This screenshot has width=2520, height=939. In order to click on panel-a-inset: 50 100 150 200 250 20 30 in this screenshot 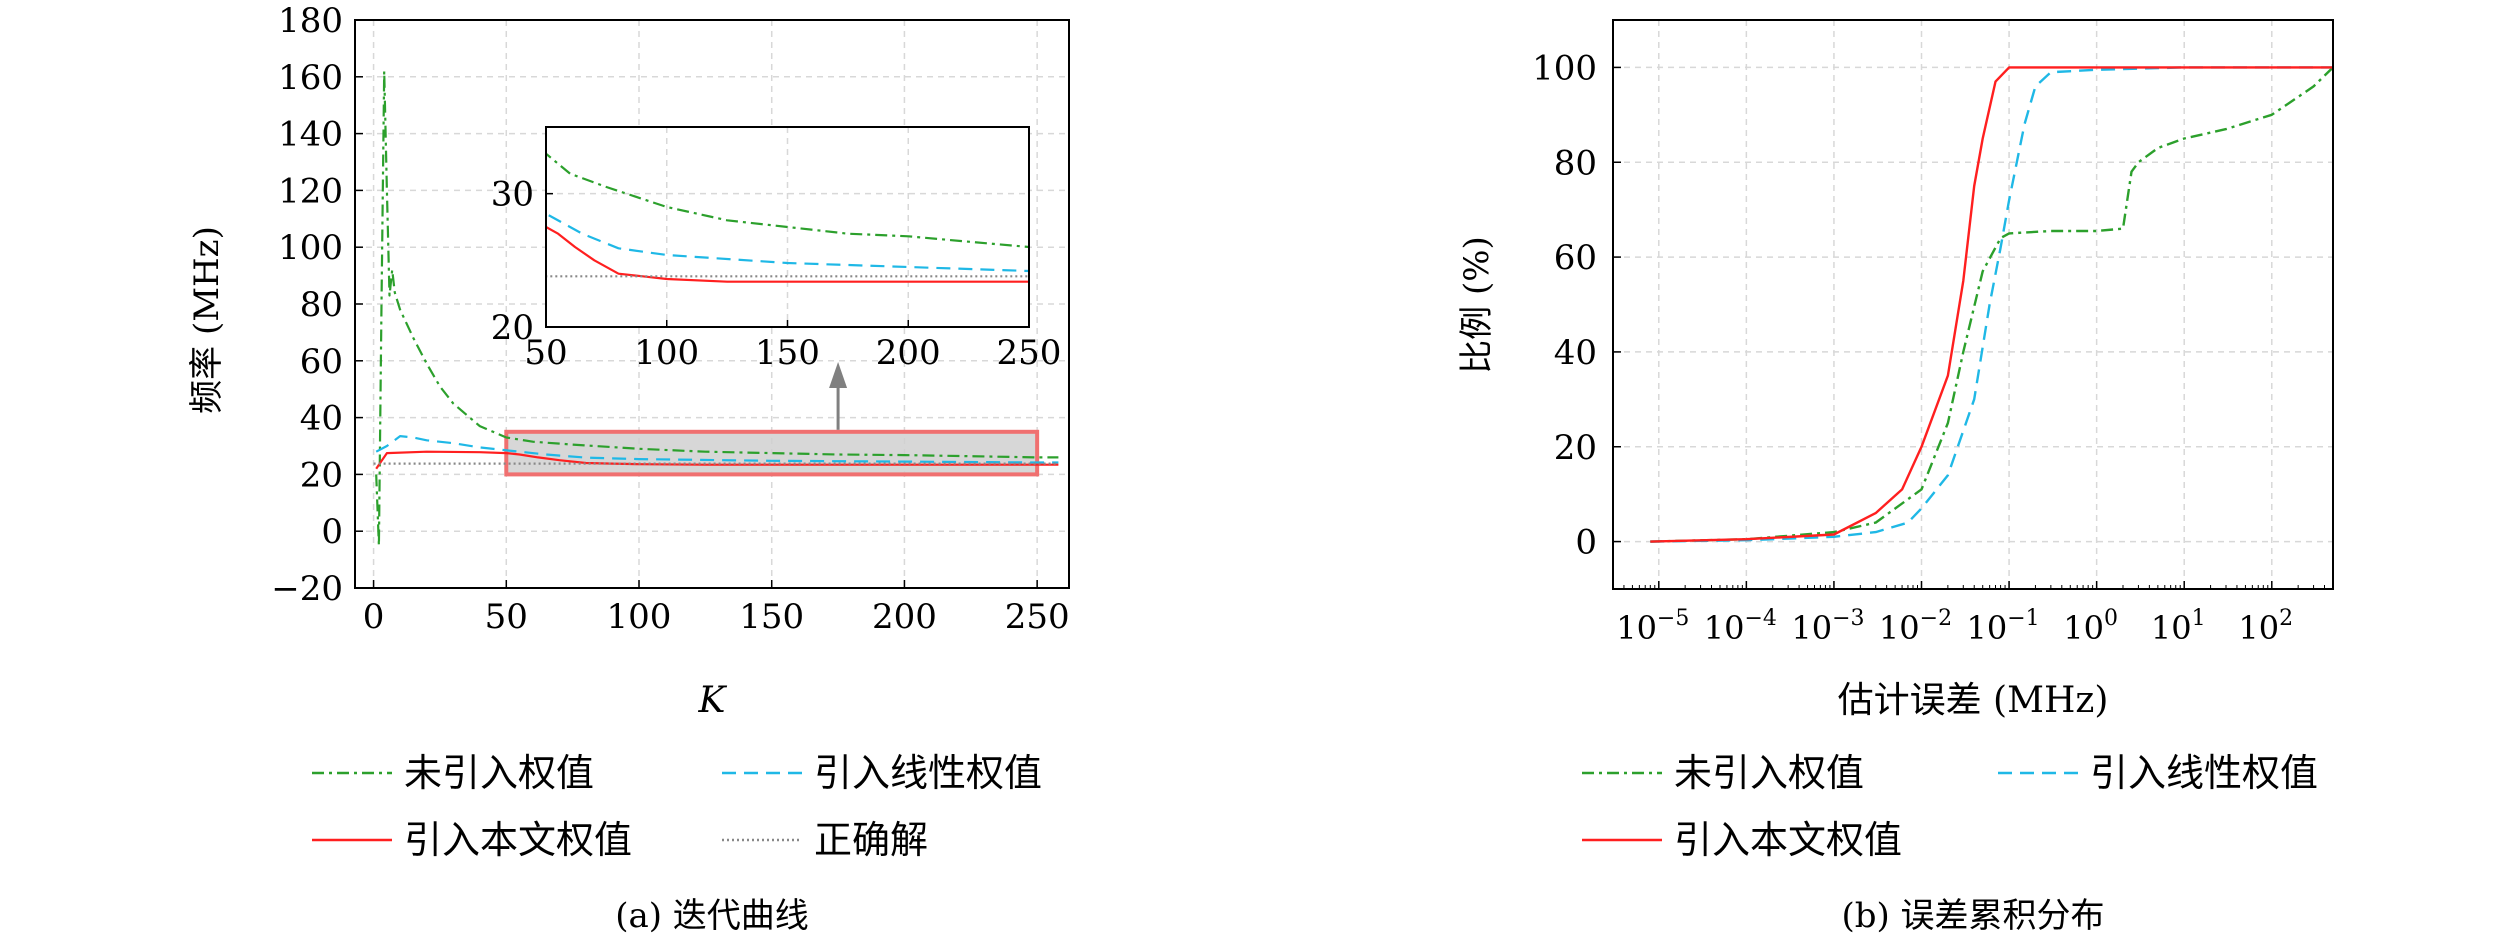, I will do `click(776, 249)`.